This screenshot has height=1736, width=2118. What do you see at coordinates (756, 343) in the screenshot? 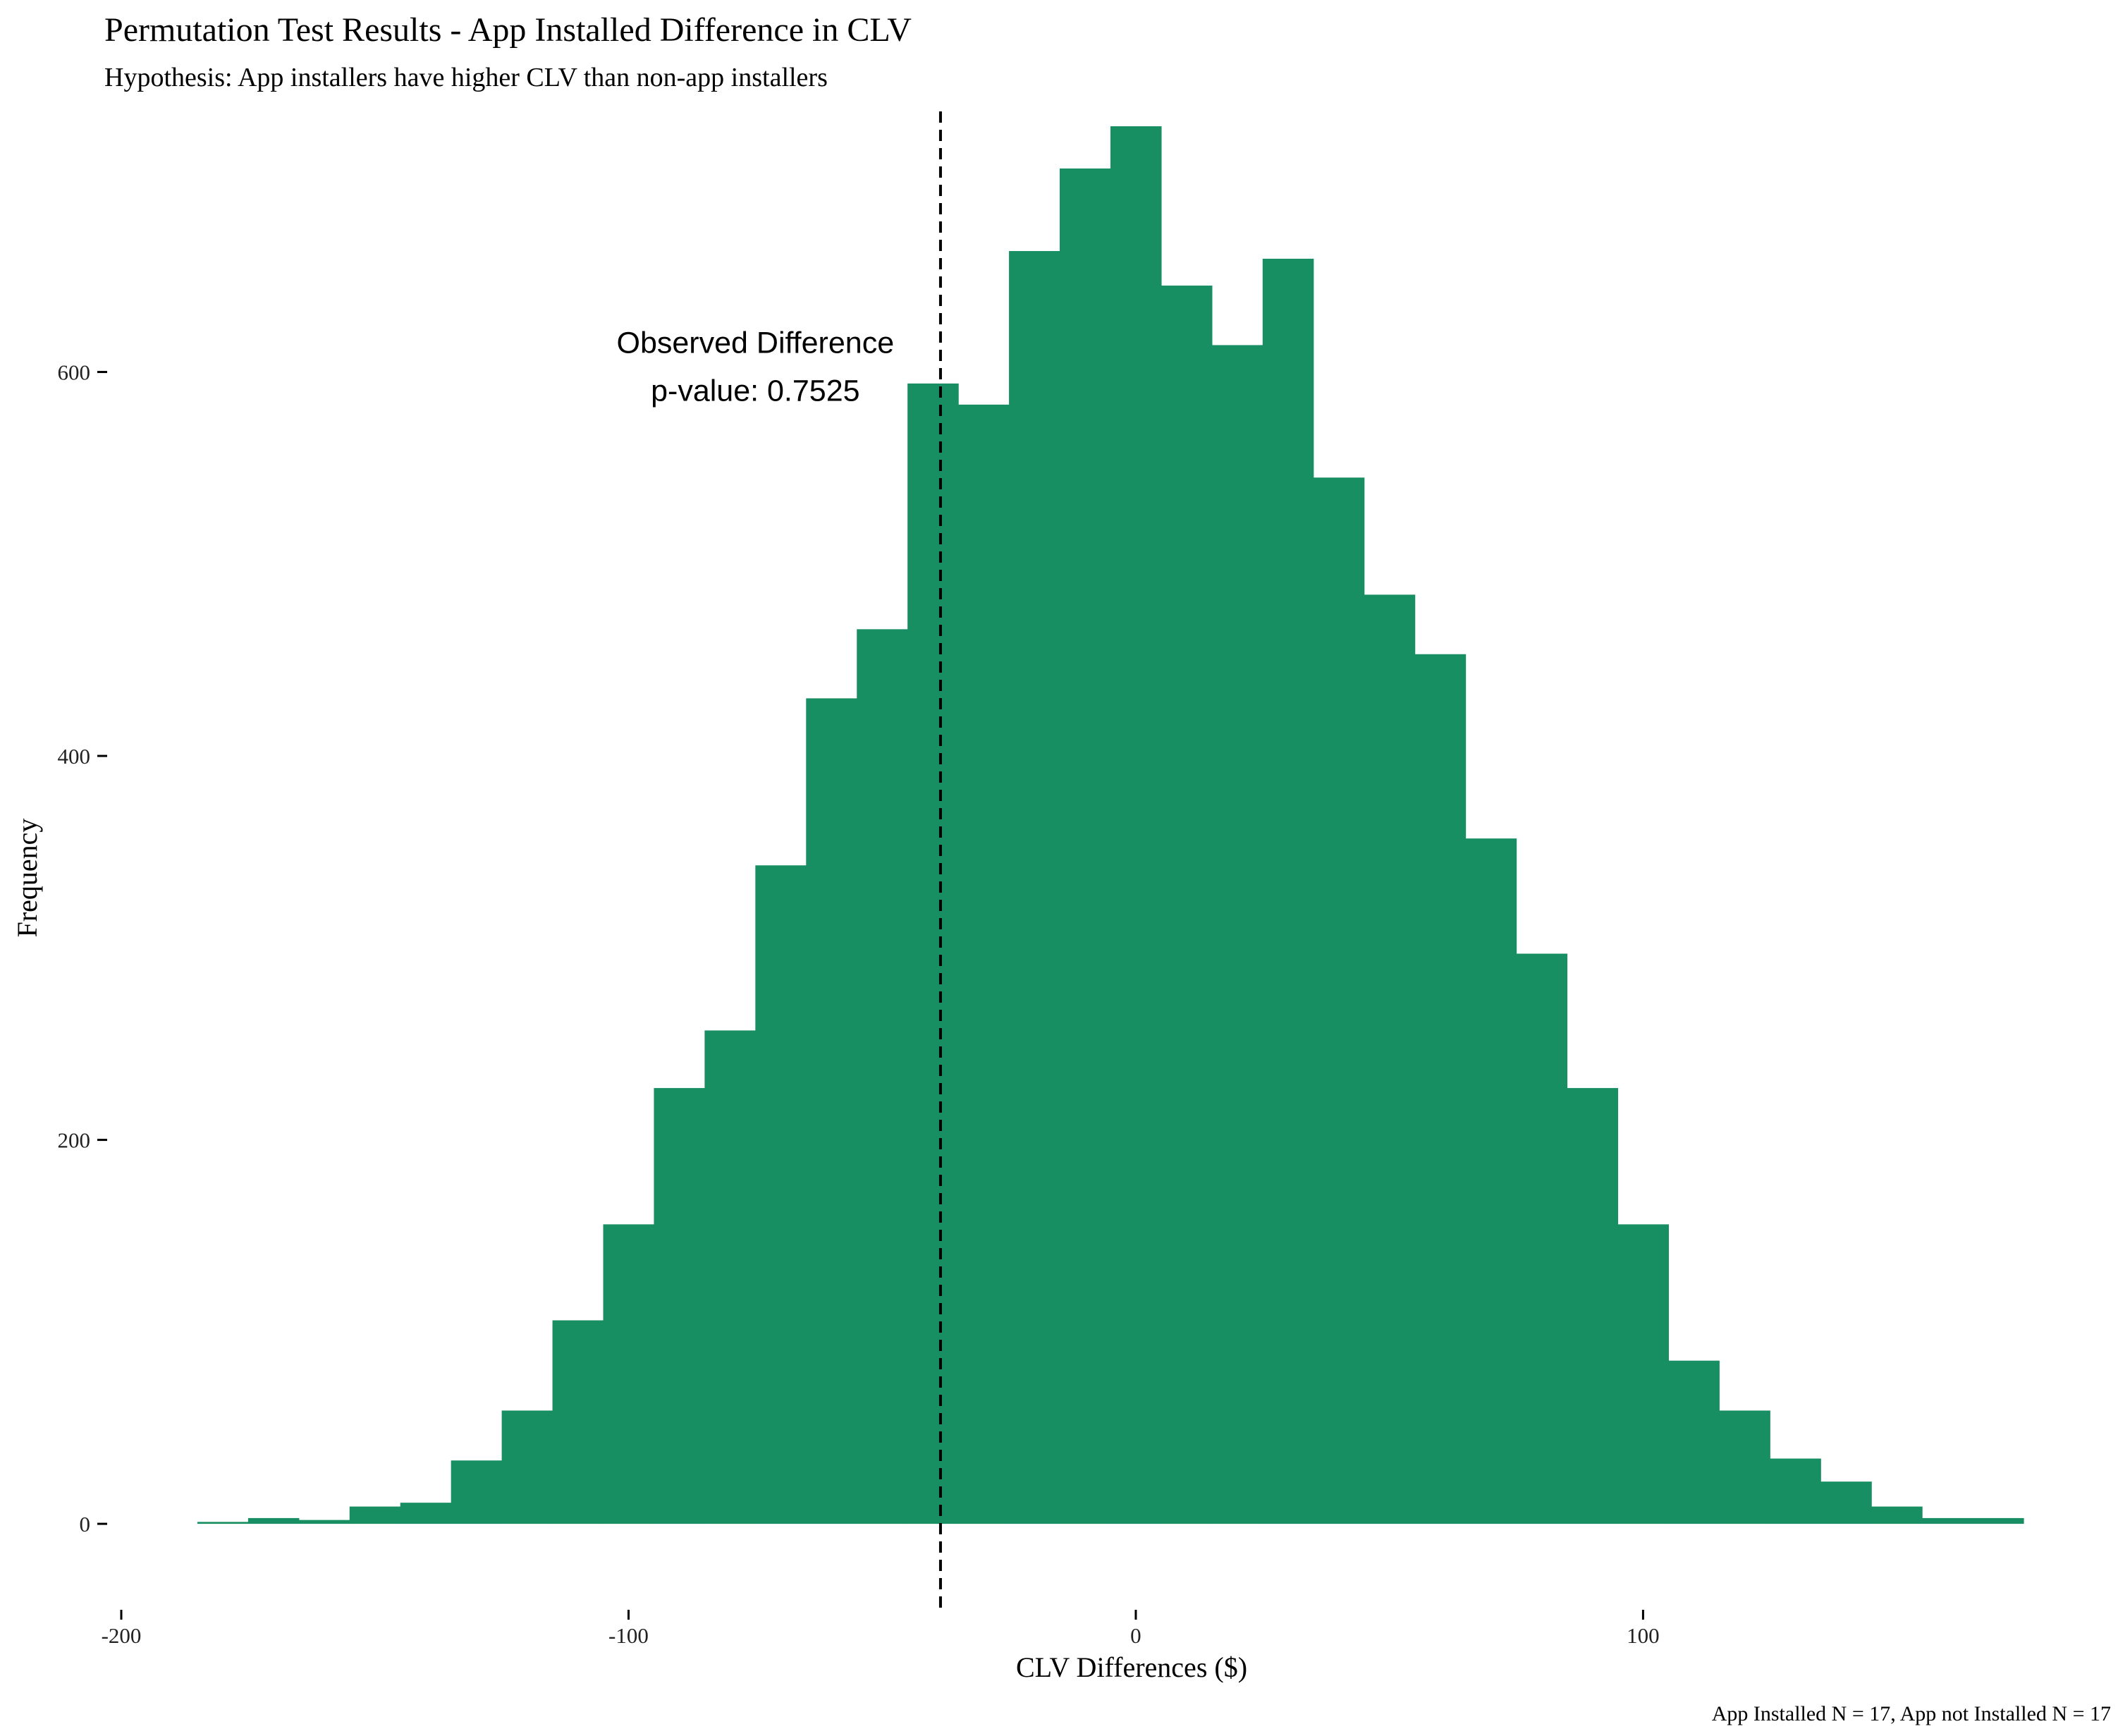
I see `annotation-observed-difference: Observed Difference` at bounding box center [756, 343].